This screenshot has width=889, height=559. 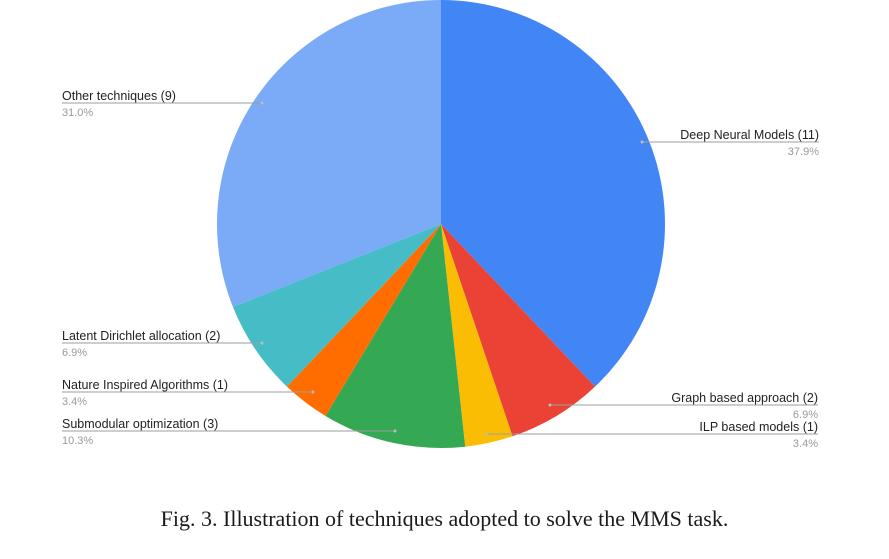 I want to click on pie-slice-submodular-optimization, so click(x=395, y=336).